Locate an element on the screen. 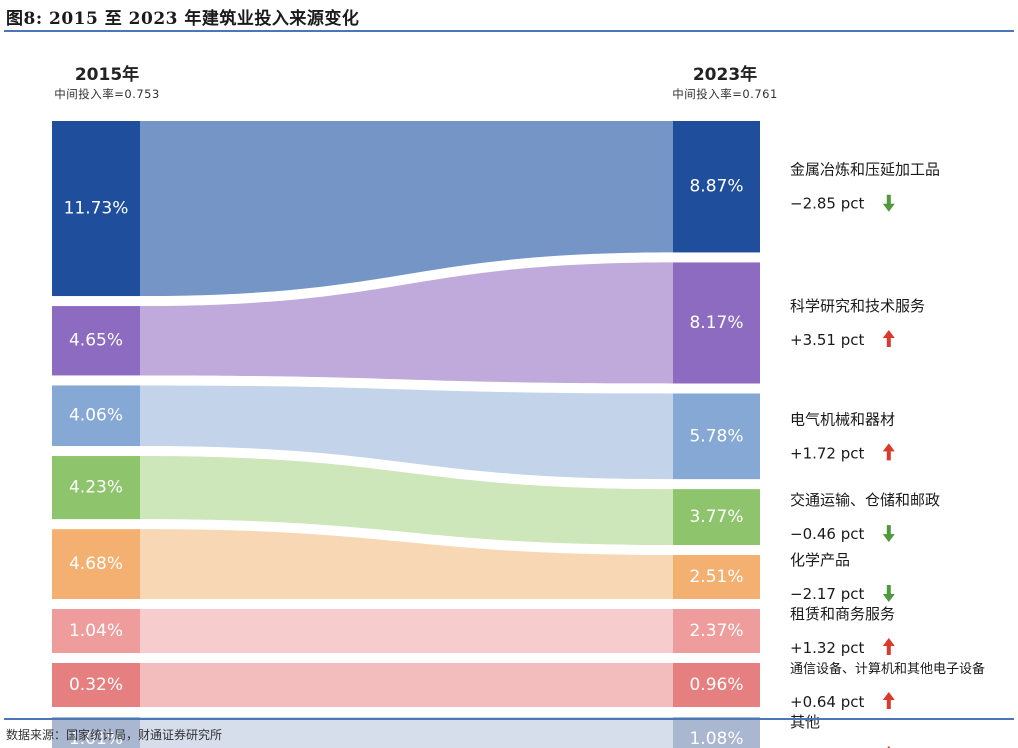 The image size is (1018, 748). category-name: 电气机械和器材 is located at coordinates (842, 419).